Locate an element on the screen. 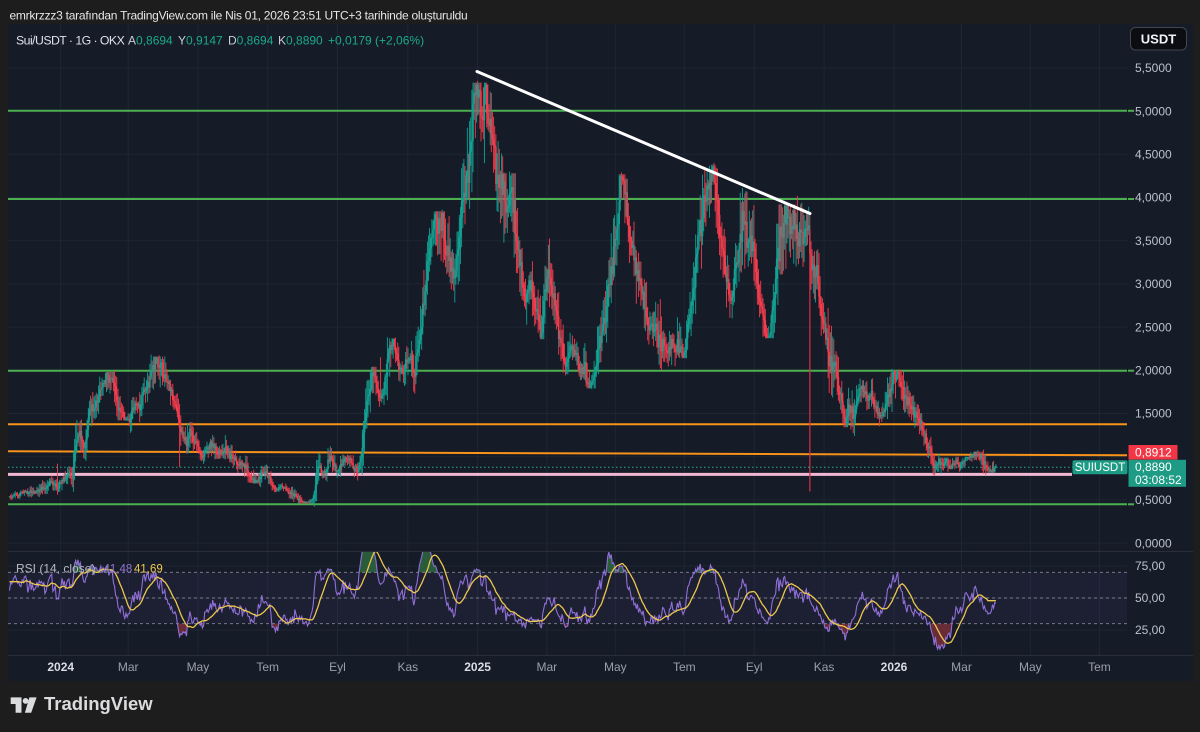  svg-text: A0,8694 is located at coordinates (150, 41).